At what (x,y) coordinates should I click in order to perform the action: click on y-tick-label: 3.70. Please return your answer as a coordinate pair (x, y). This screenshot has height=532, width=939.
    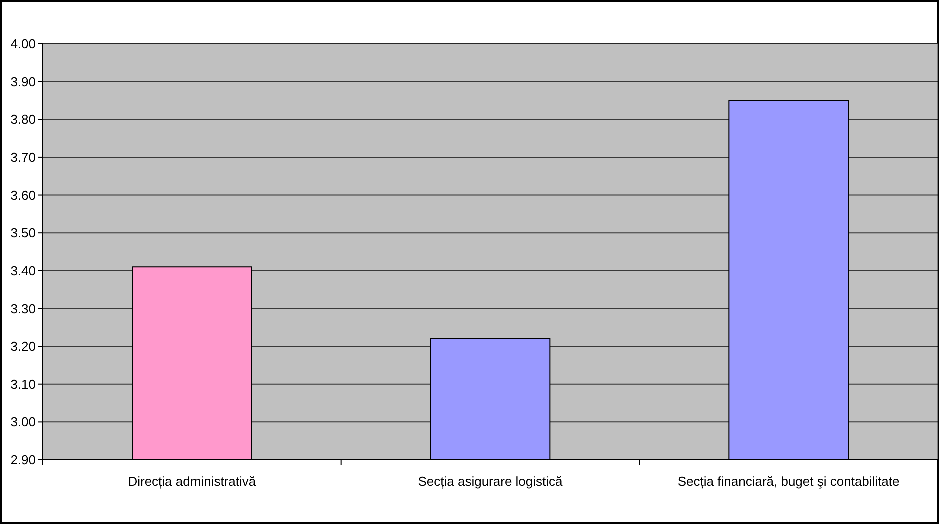
    Looking at the image, I should click on (23, 158).